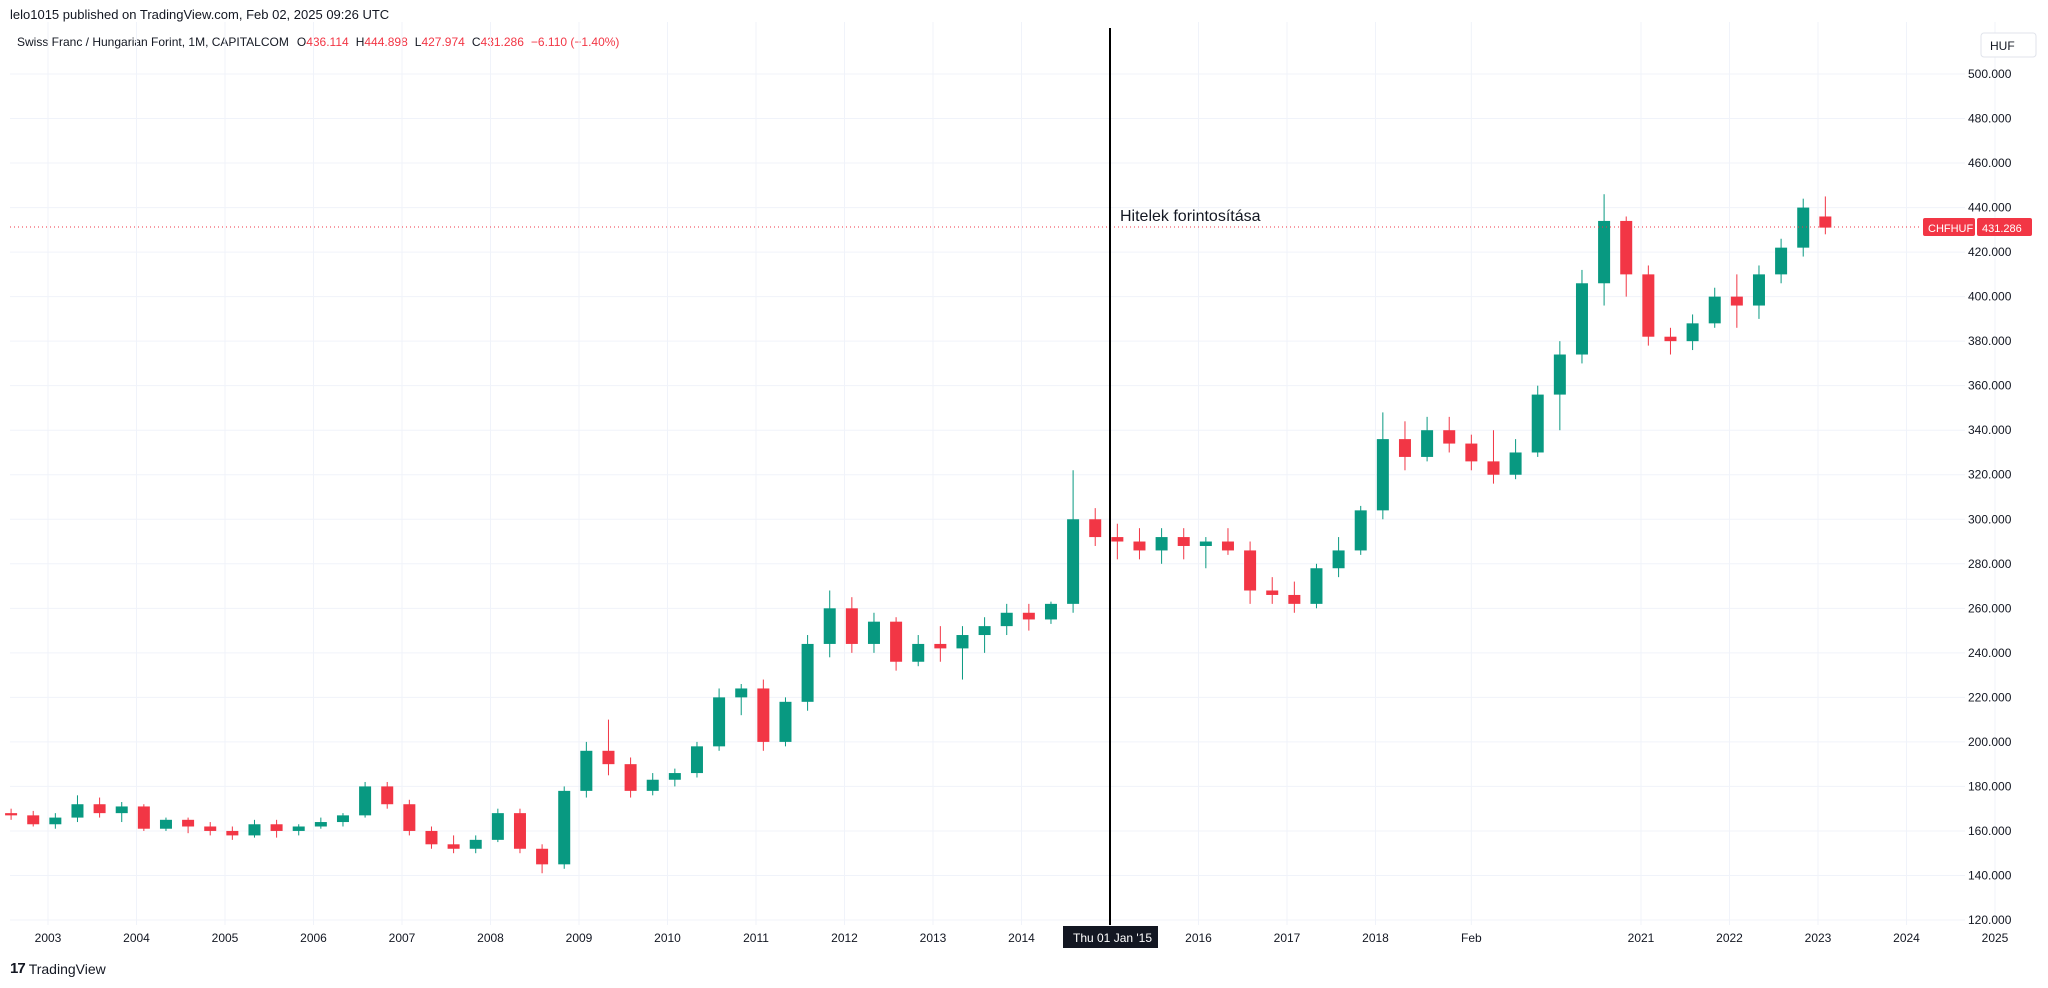  I want to click on price-tick-label: 500.000, so click(1990, 74).